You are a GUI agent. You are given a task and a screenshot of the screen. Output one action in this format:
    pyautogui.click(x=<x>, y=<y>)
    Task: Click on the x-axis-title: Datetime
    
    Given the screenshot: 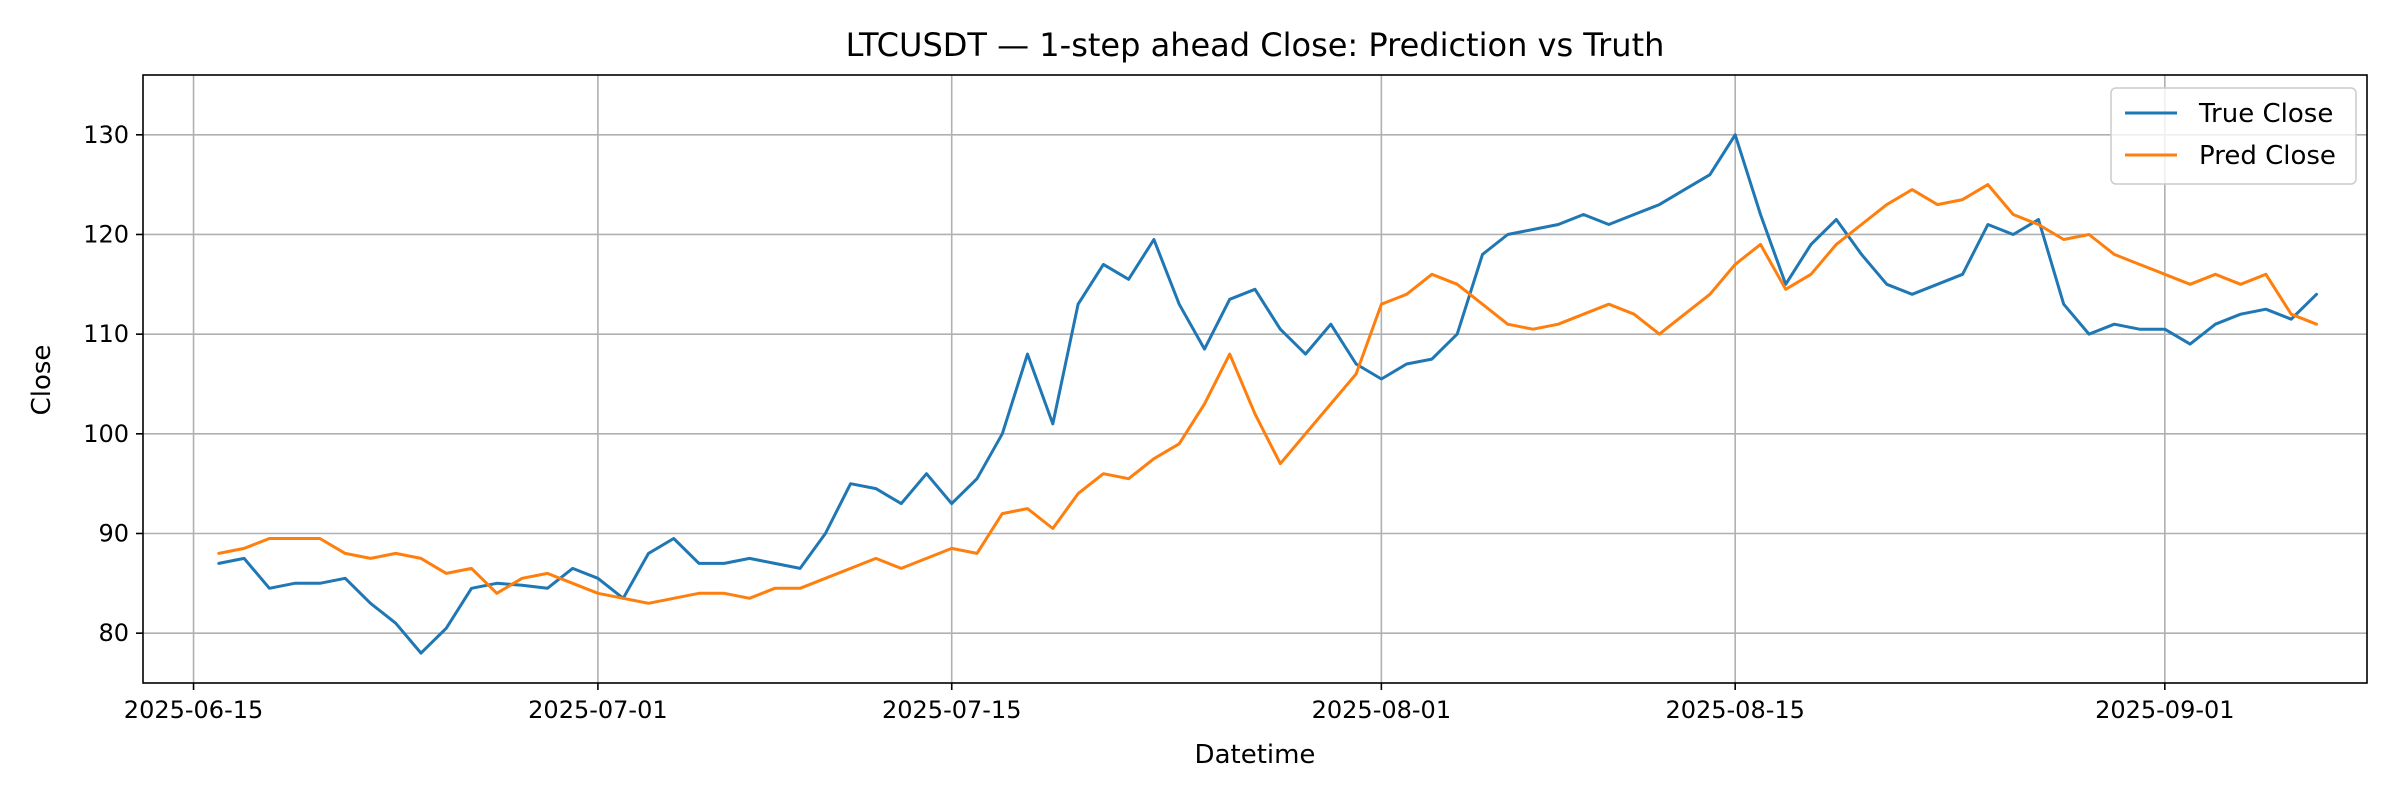 What is the action you would take?
    pyautogui.click(x=1255, y=755)
    